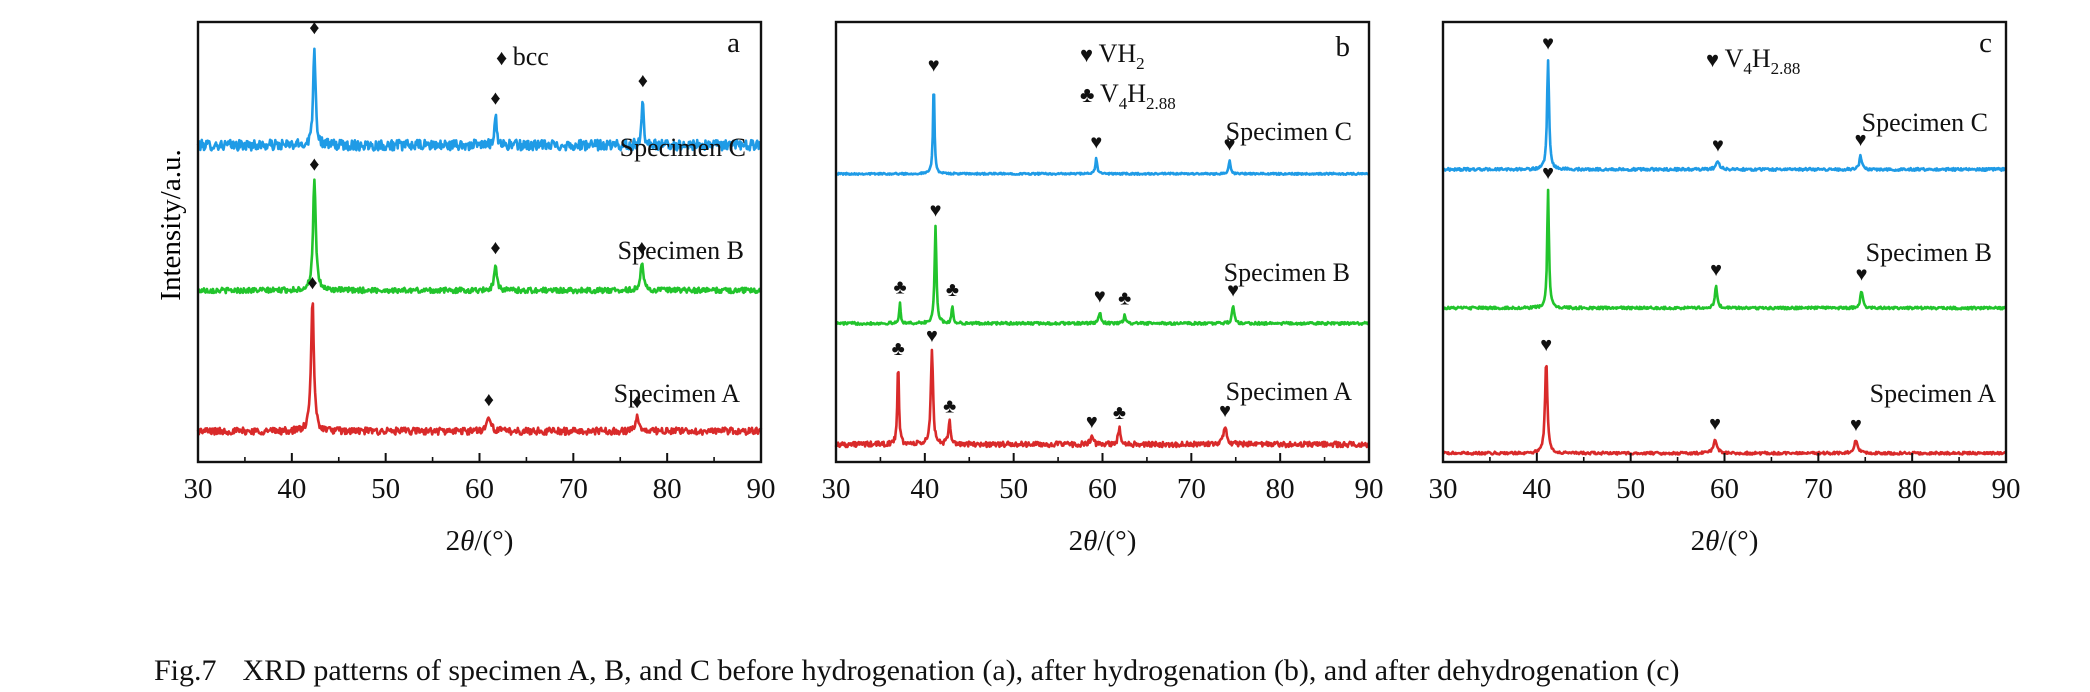 Image resolution: width=2090 pixels, height=692 pixels. I want to click on legend-entry: ♥ V4H2.88, so click(1753, 61).